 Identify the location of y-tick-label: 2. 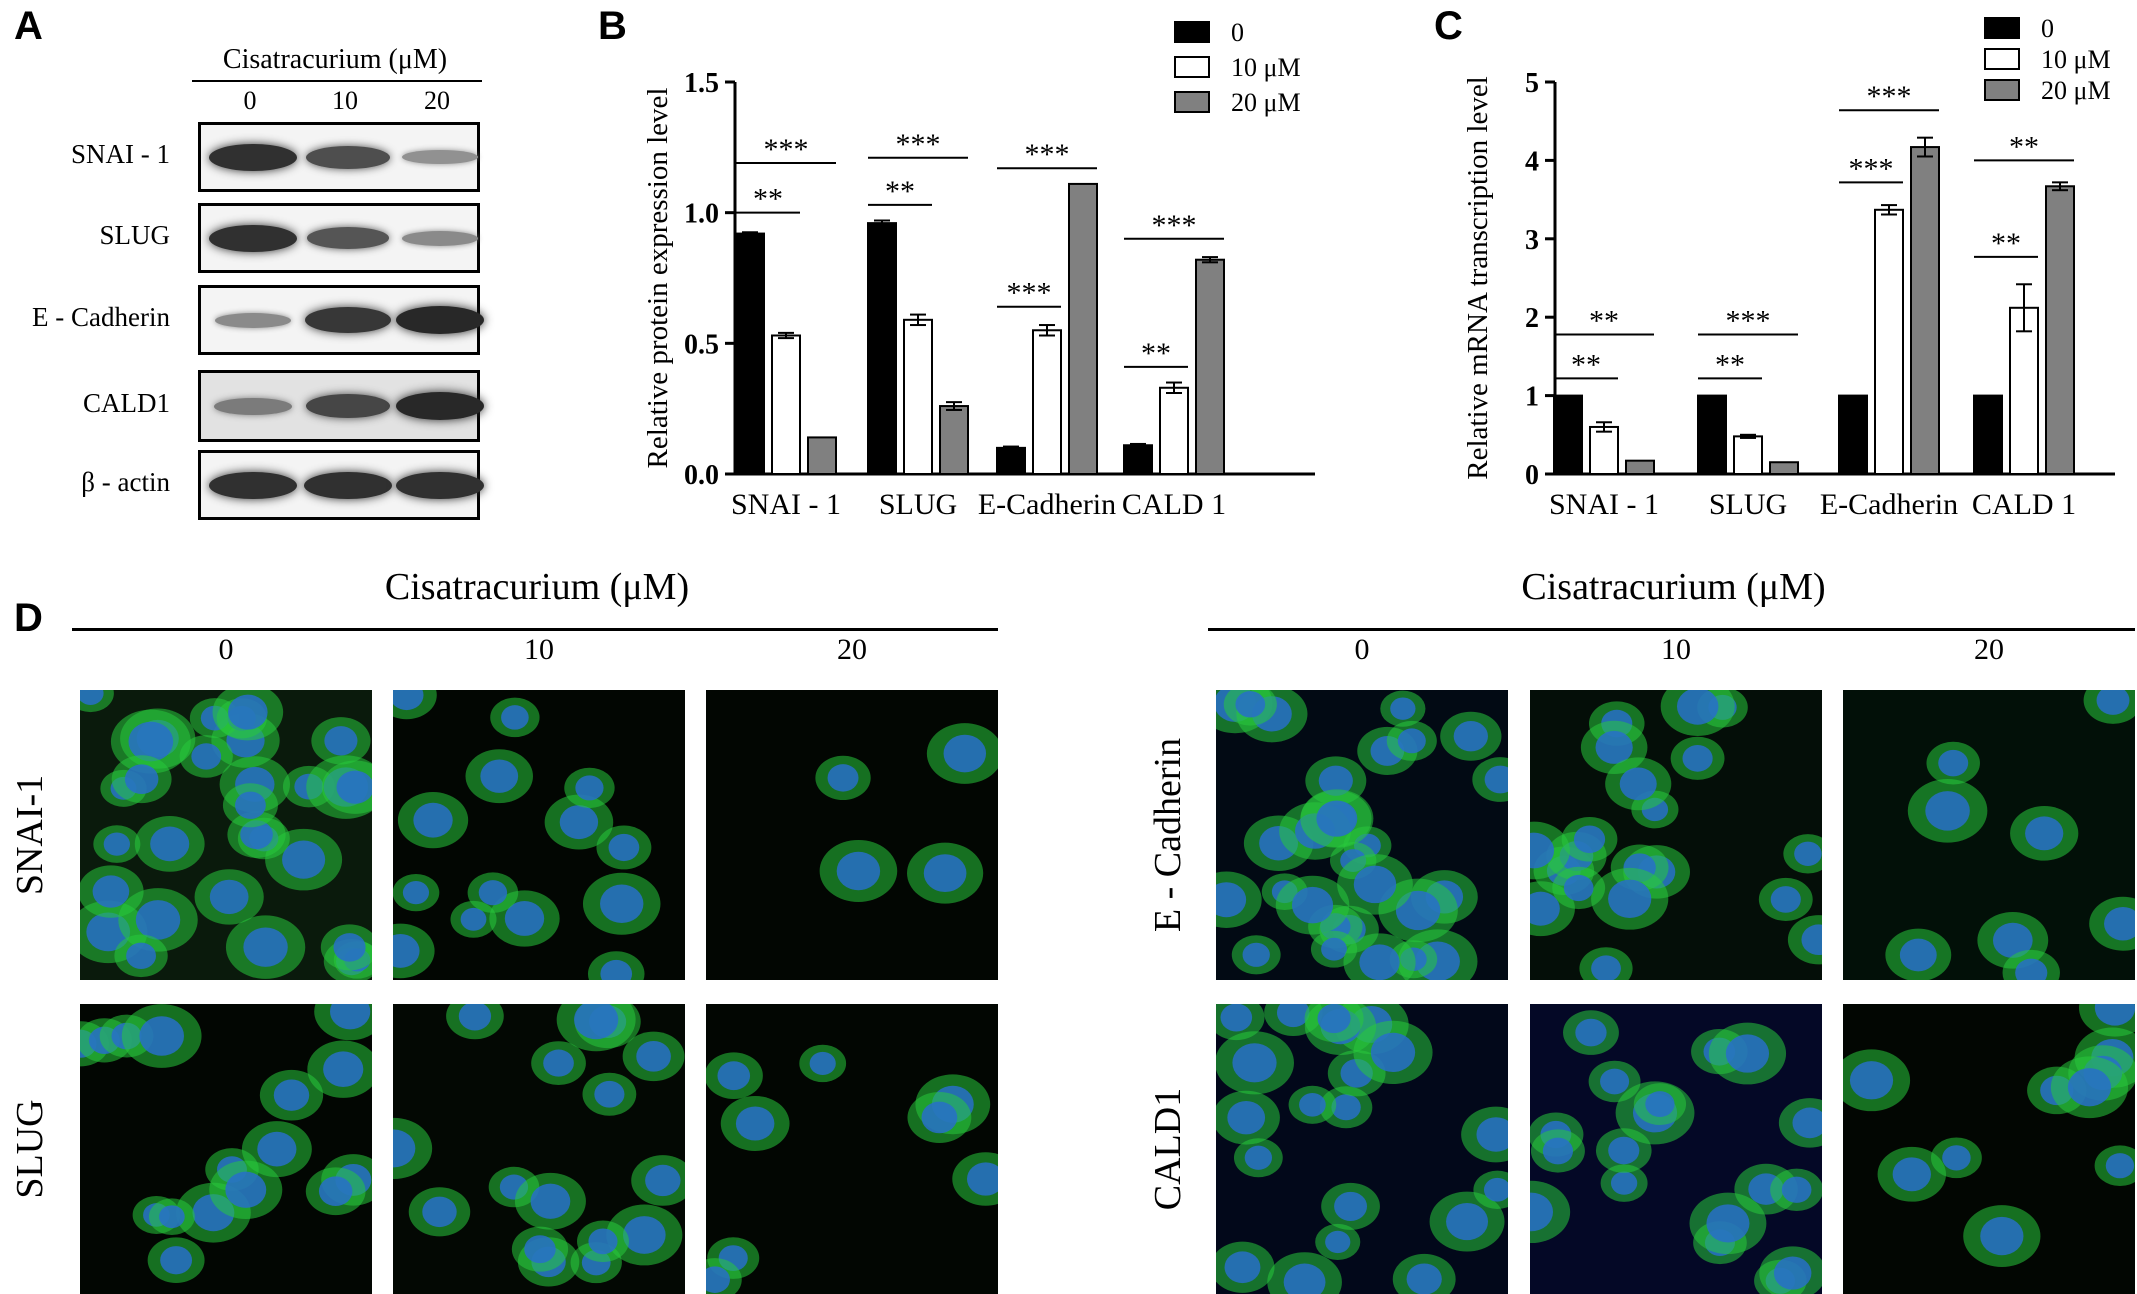
(1532, 318).